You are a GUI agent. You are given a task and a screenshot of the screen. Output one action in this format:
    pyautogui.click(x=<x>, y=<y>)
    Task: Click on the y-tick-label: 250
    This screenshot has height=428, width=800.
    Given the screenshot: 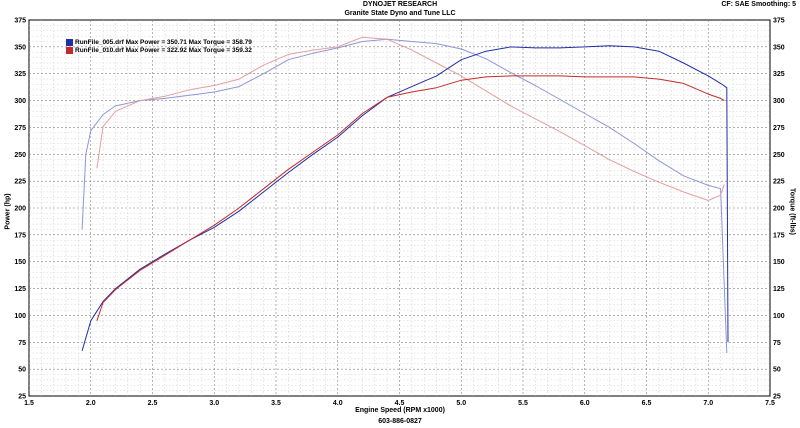 What is the action you would take?
    pyautogui.click(x=20, y=155)
    